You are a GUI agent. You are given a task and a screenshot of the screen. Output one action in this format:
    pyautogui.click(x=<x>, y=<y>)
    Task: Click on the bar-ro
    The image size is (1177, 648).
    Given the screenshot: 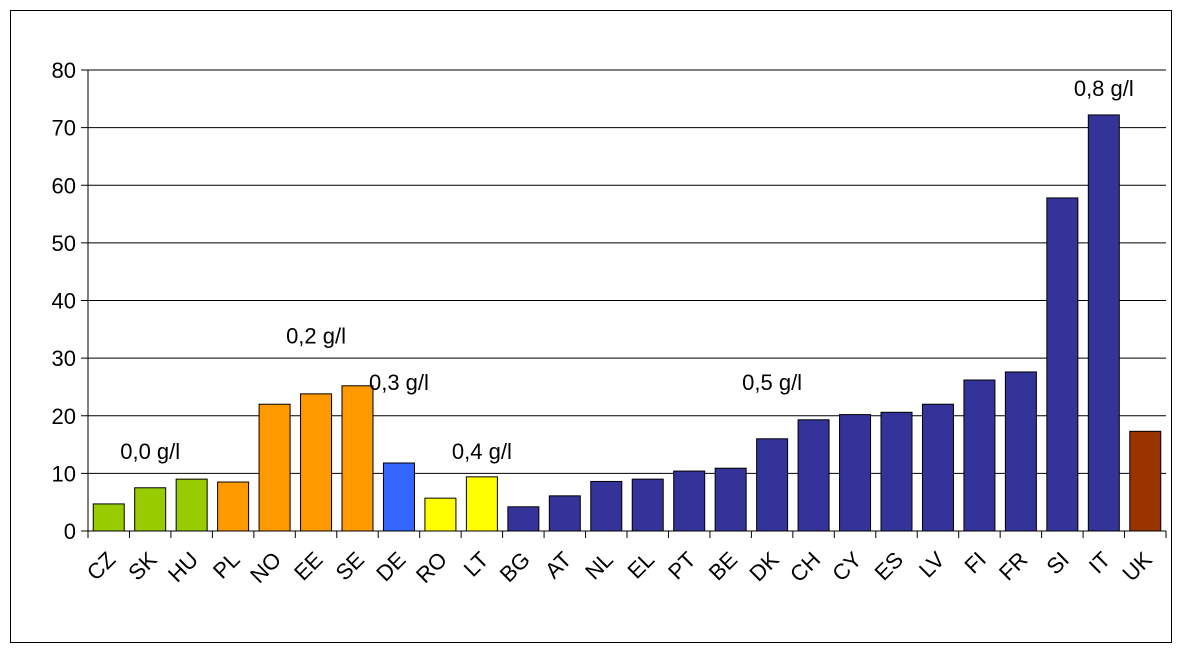 What is the action you would take?
    pyautogui.click(x=440, y=514)
    